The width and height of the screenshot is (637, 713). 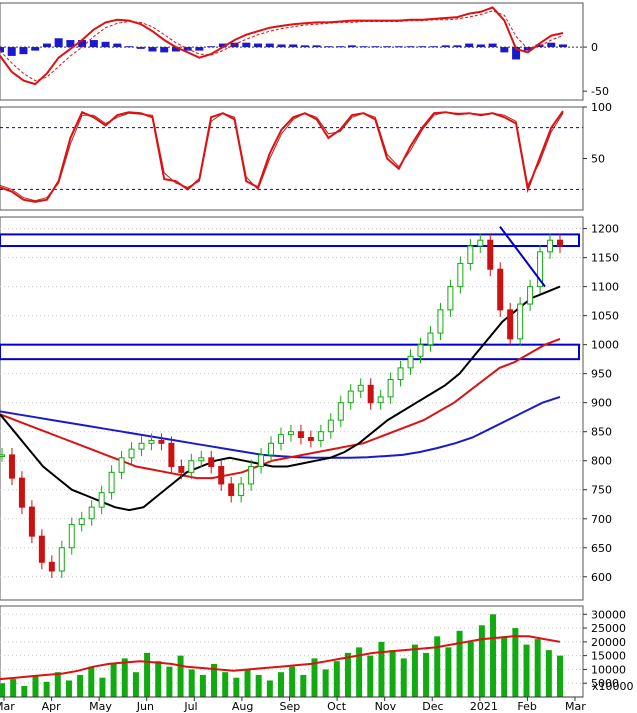 What do you see at coordinates (608, 669) in the screenshot?
I see `volume-ytick-label: 10000` at bounding box center [608, 669].